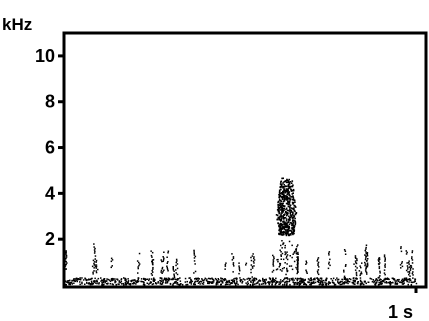 The height and width of the screenshot is (321, 429). What do you see at coordinates (400, 311) in the screenshot?
I see `x-tick-label: 1 s` at bounding box center [400, 311].